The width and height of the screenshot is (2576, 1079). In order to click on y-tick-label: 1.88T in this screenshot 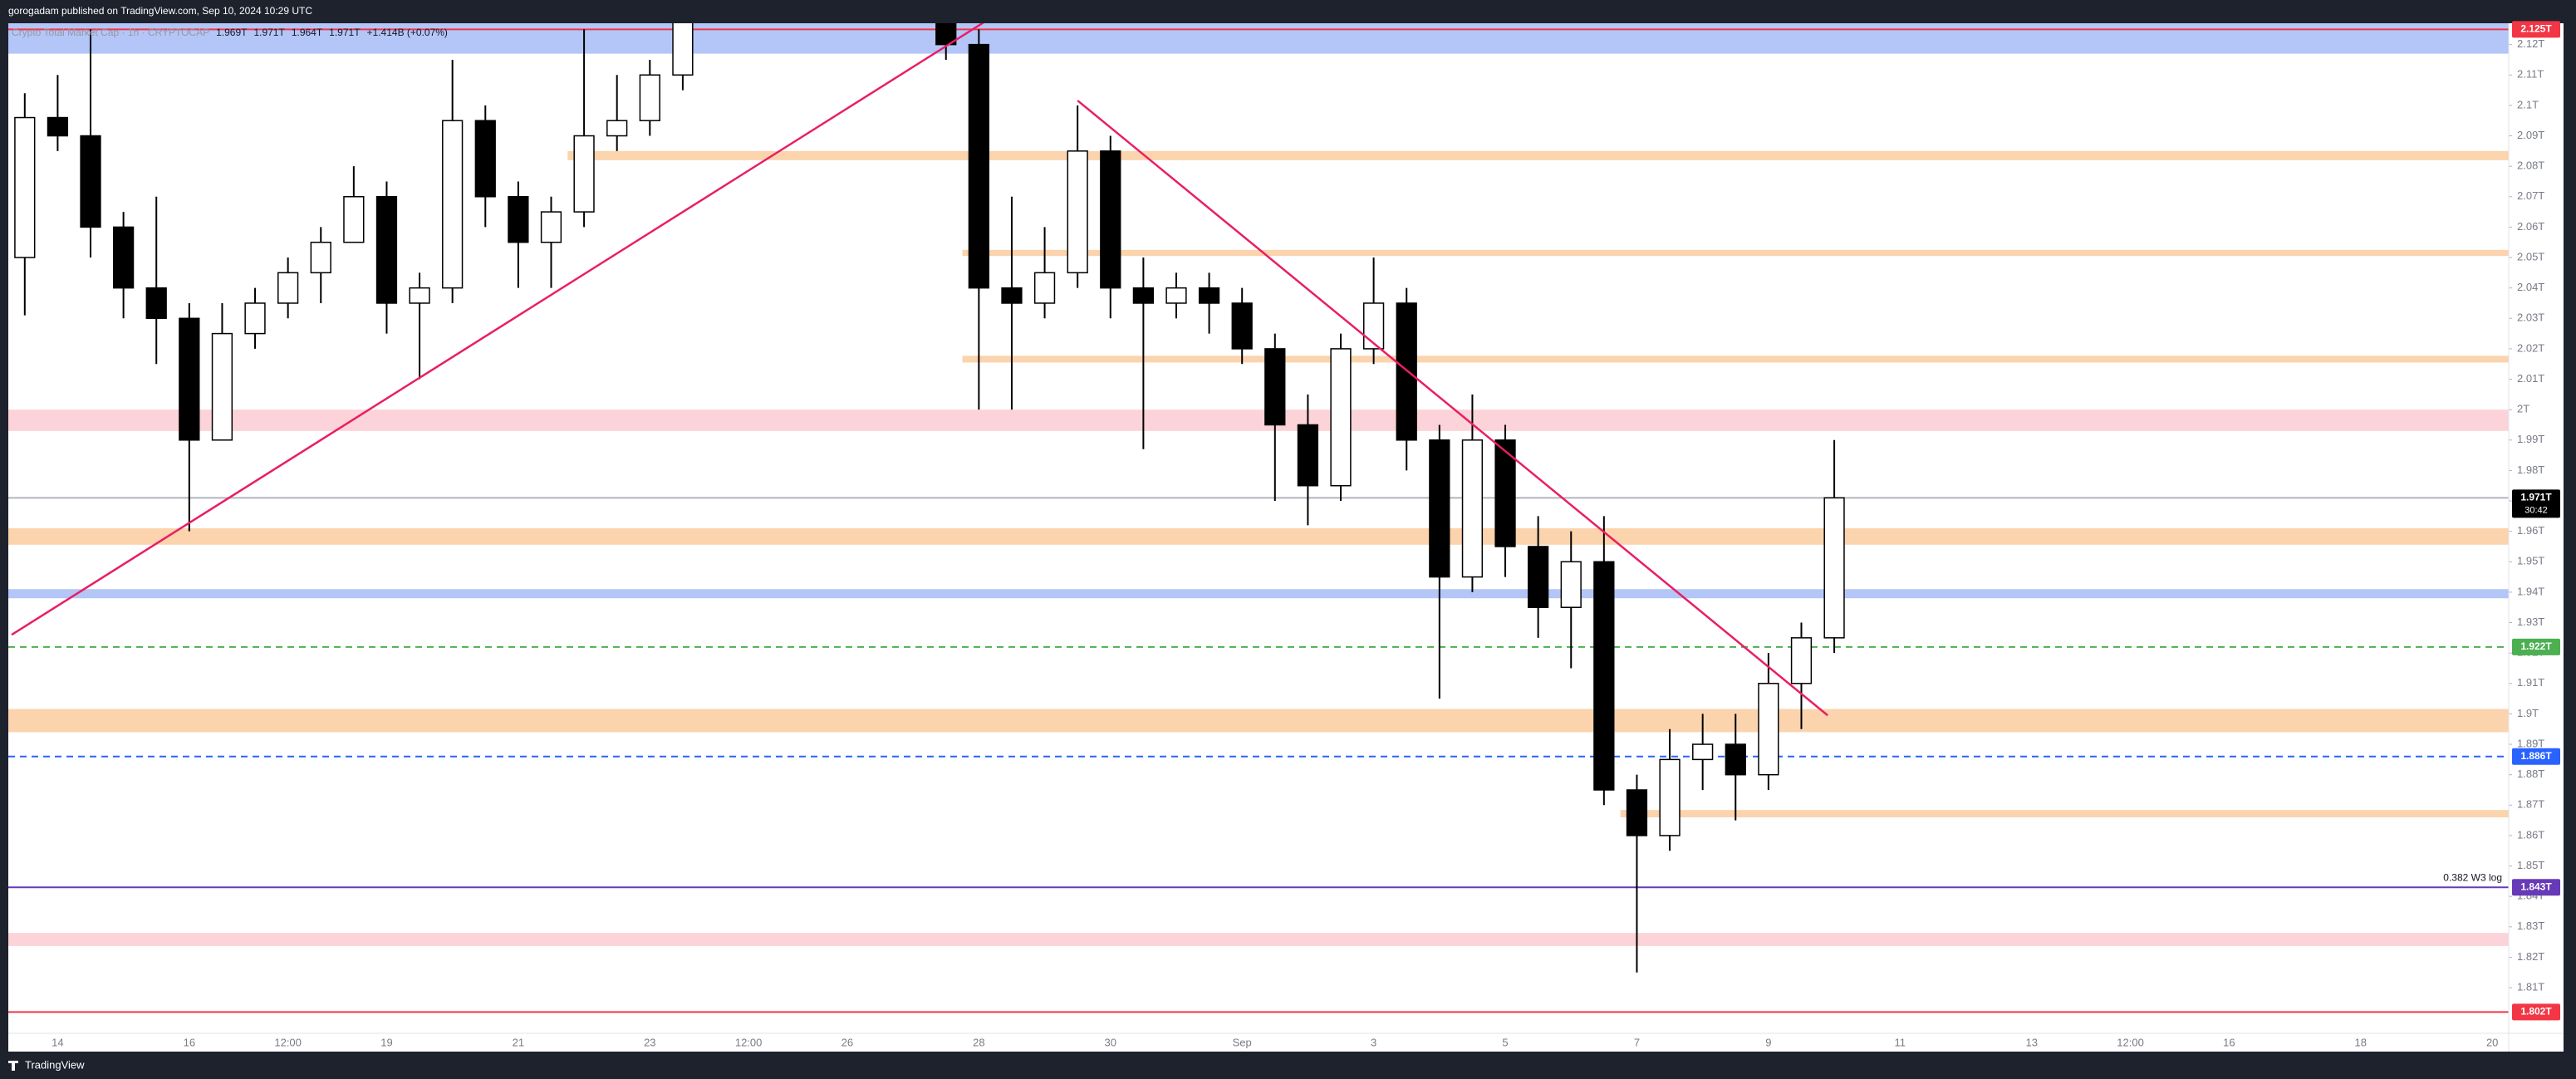, I will do `click(2530, 774)`.